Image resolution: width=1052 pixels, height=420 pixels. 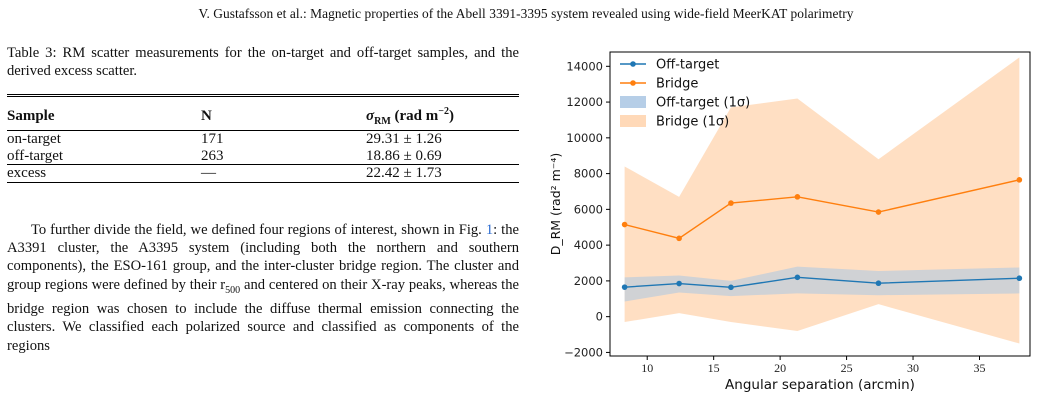 What do you see at coordinates (677, 84) in the screenshot?
I see `legend-label-bridge: Bridge` at bounding box center [677, 84].